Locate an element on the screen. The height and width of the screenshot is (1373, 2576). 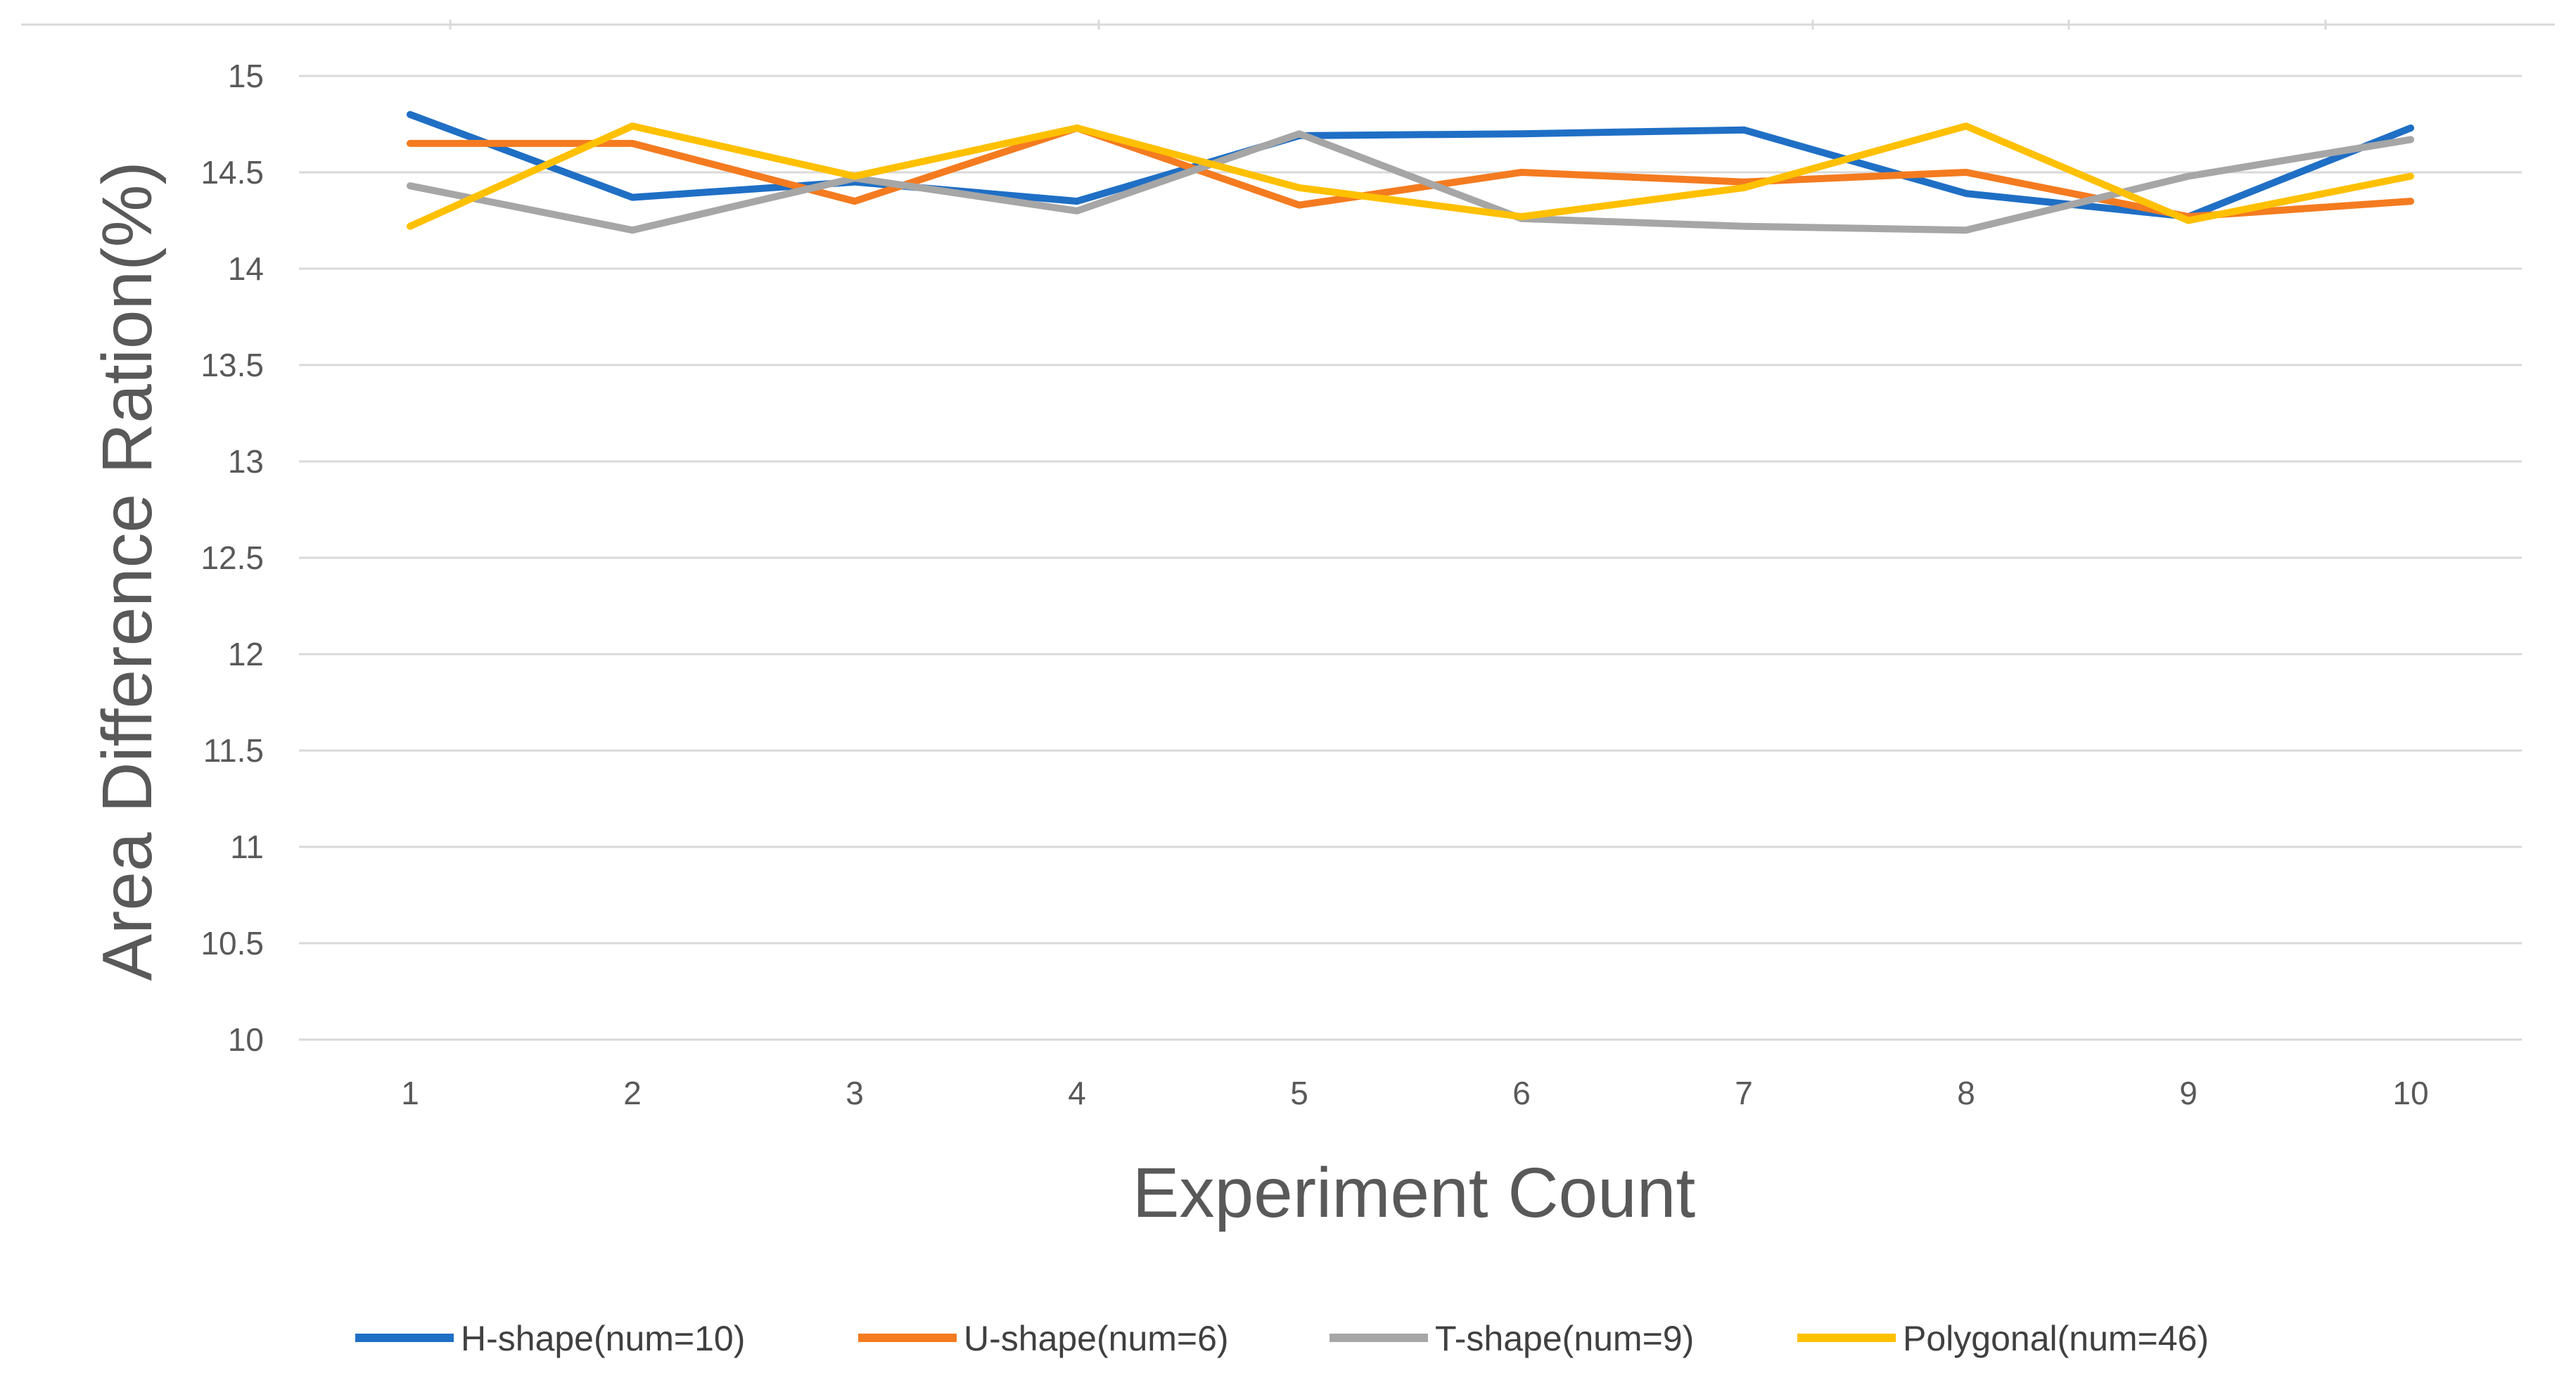
y-tick-label: 15 is located at coordinates (246, 76).